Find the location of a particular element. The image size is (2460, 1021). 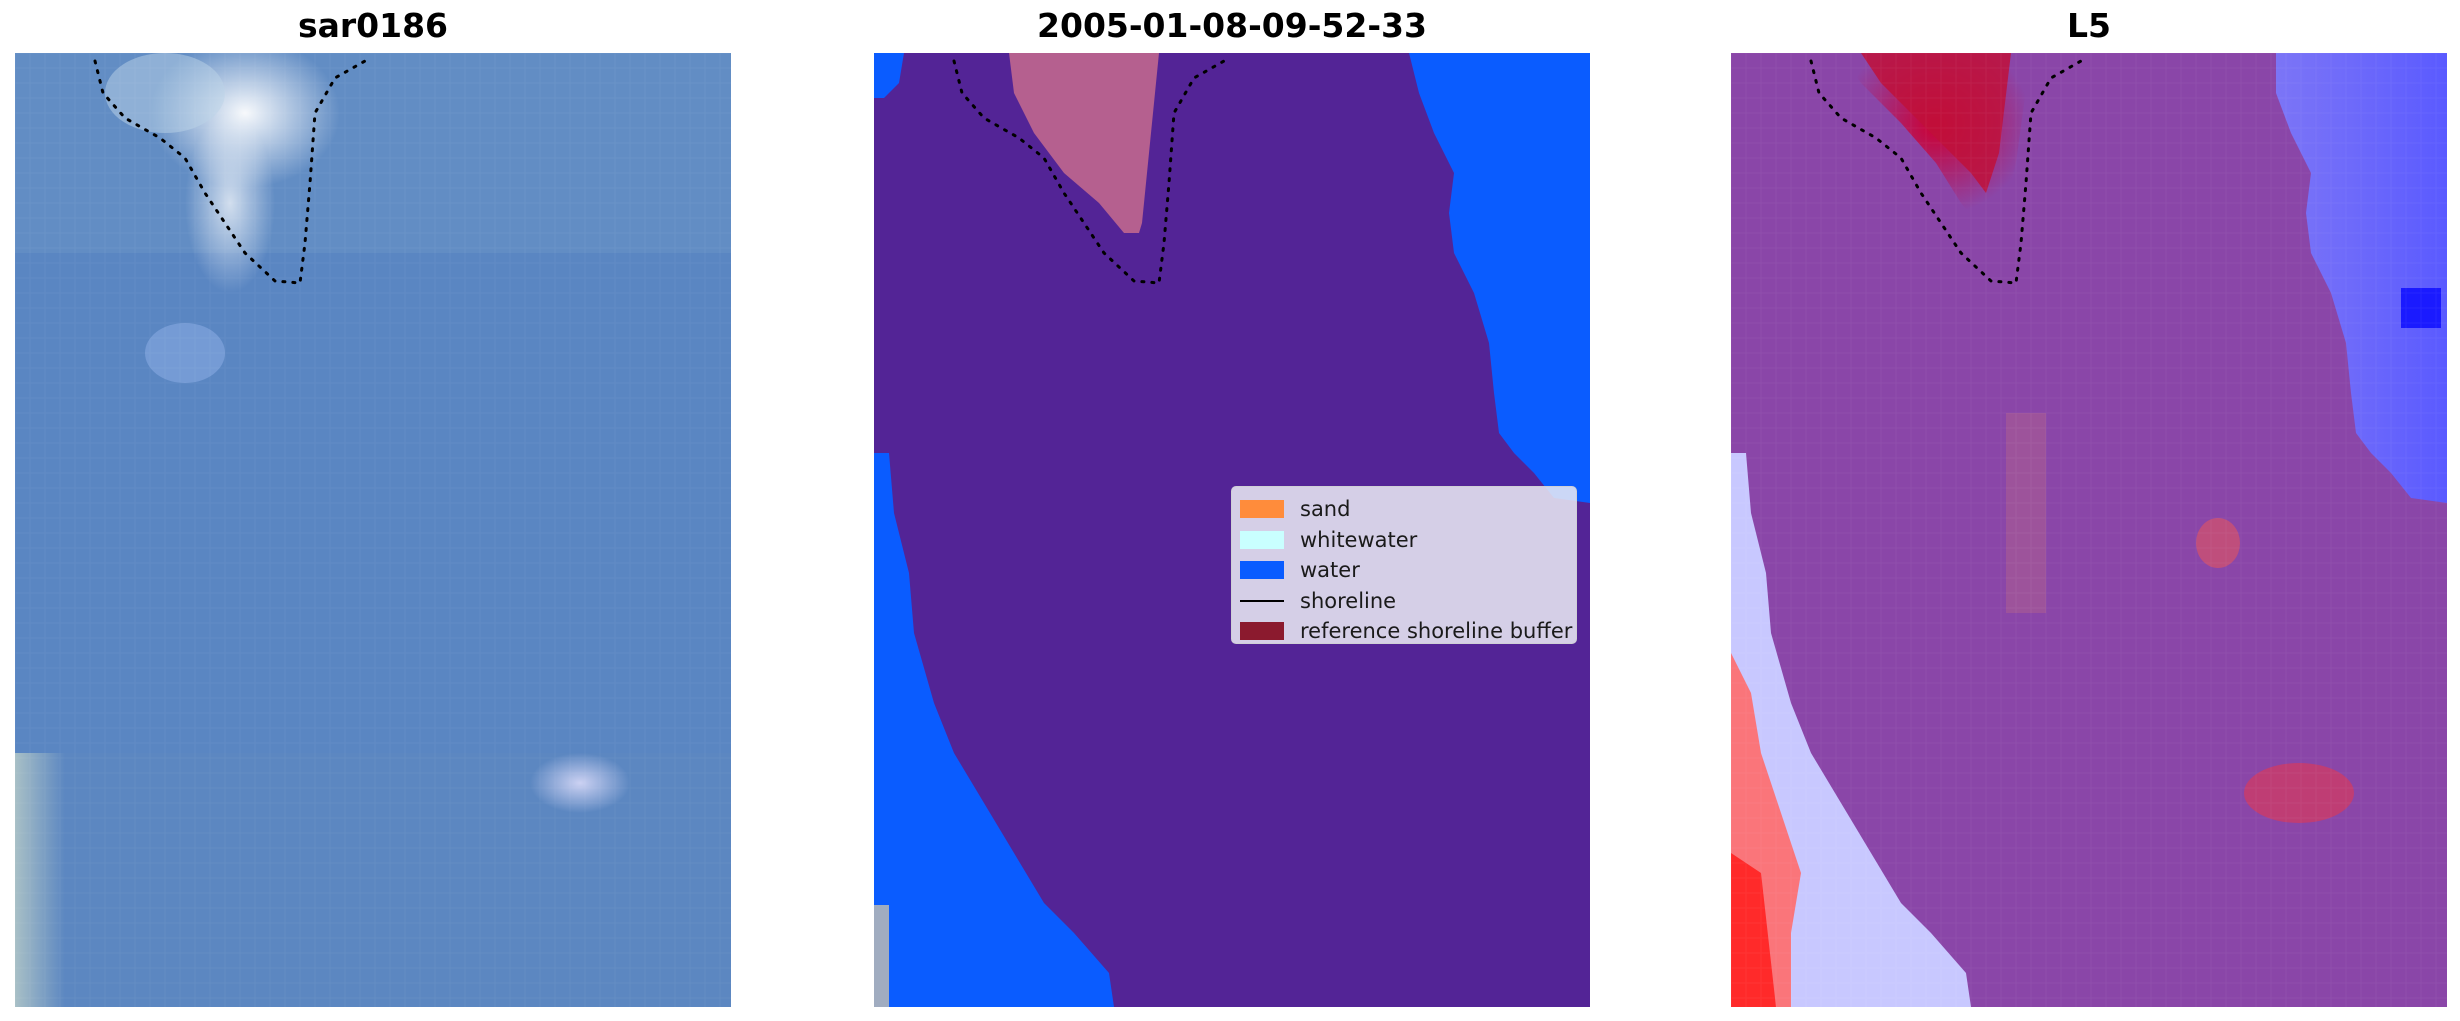

water-swatch is located at coordinates (1262, 570).